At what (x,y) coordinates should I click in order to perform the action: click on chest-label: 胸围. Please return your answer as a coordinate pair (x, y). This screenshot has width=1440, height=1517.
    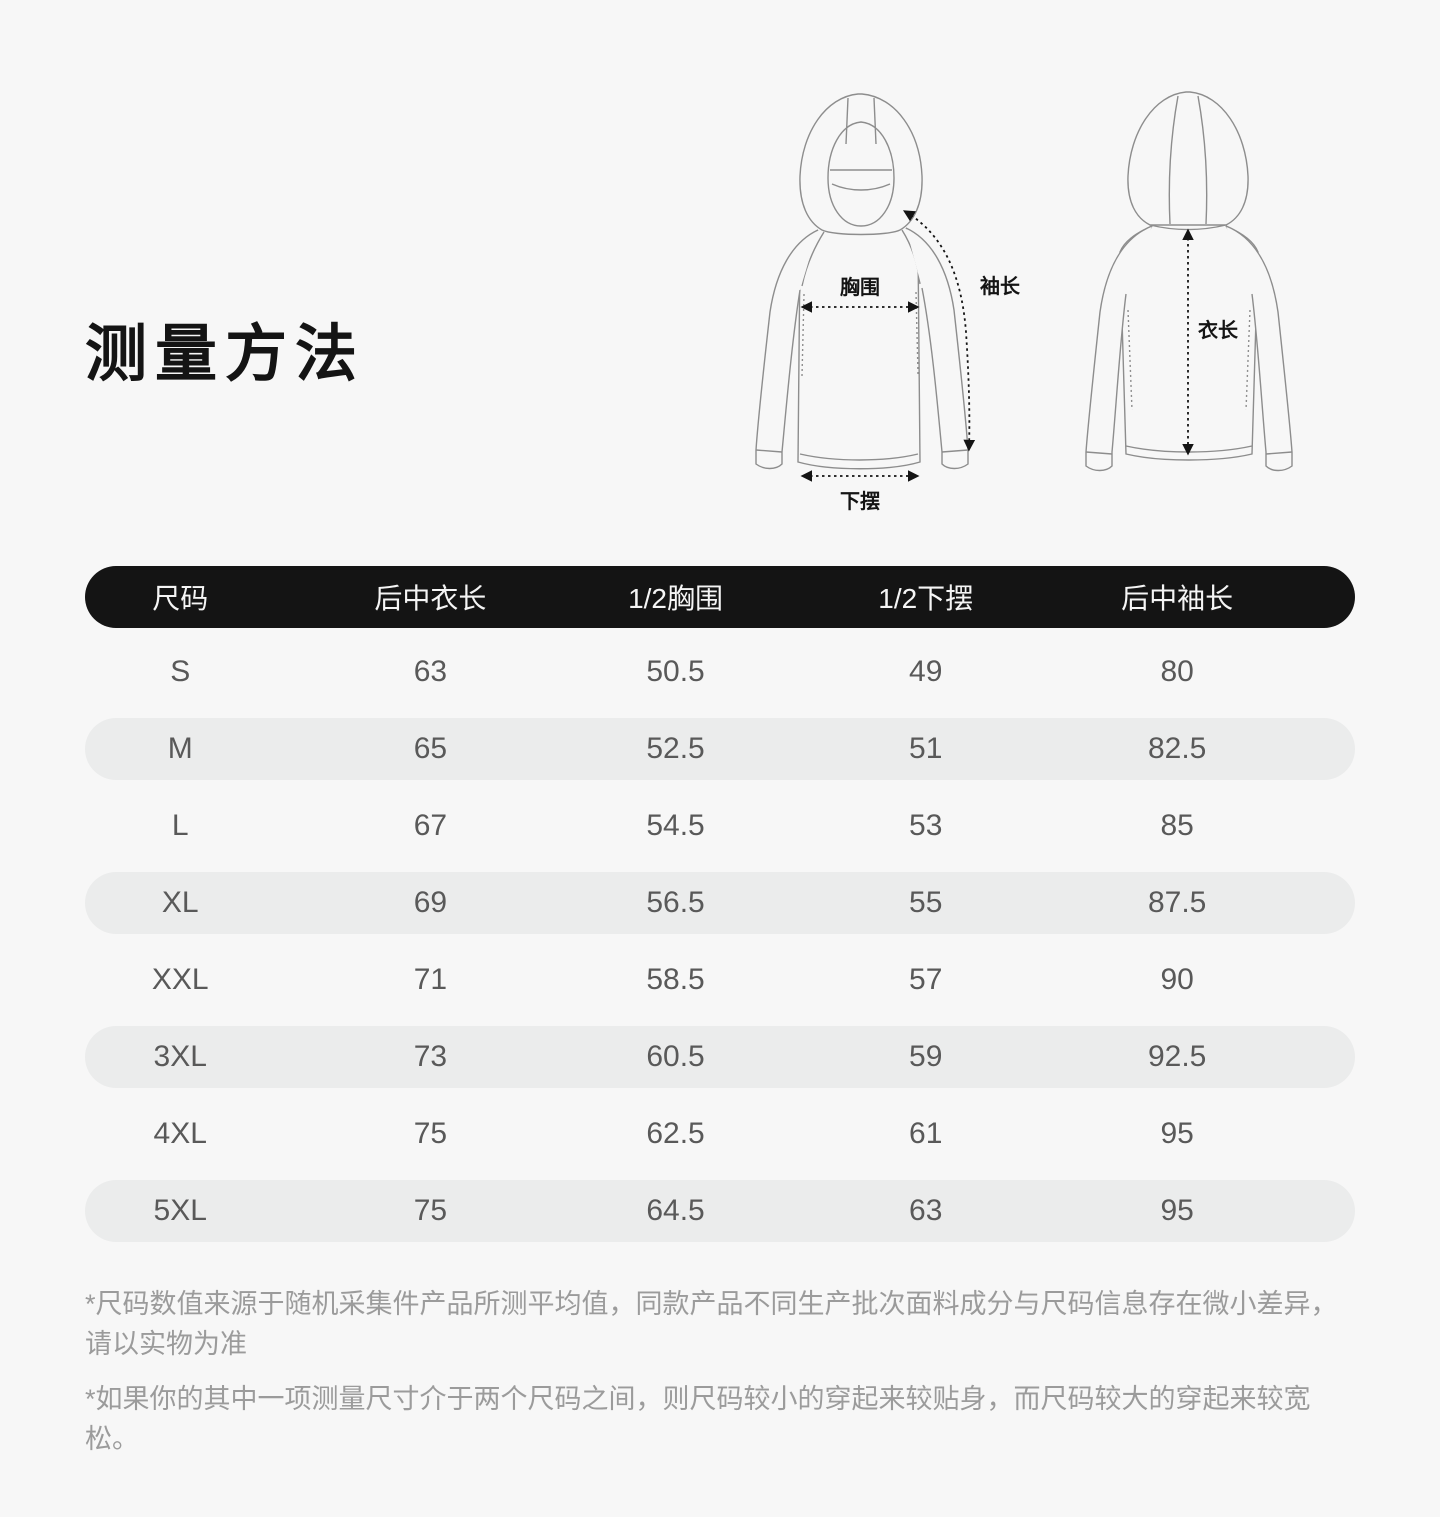
    Looking at the image, I should click on (860, 287).